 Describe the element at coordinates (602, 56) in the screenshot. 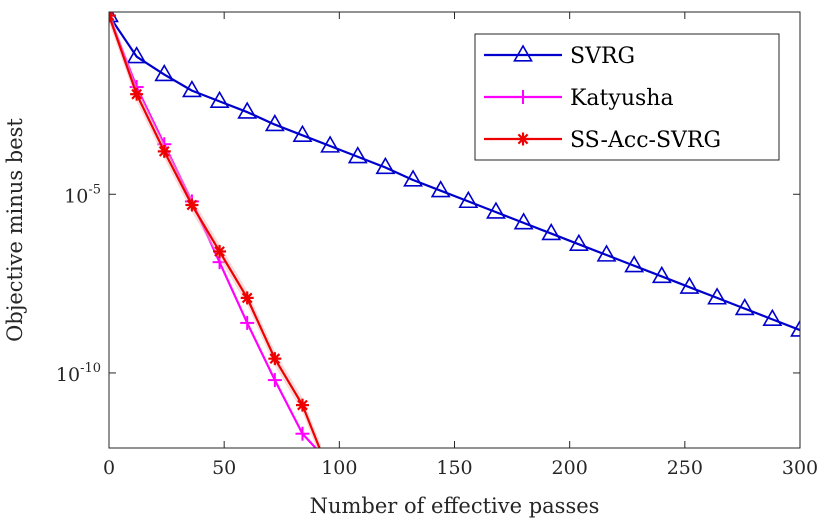

I see `legend-label: SVRG` at that location.